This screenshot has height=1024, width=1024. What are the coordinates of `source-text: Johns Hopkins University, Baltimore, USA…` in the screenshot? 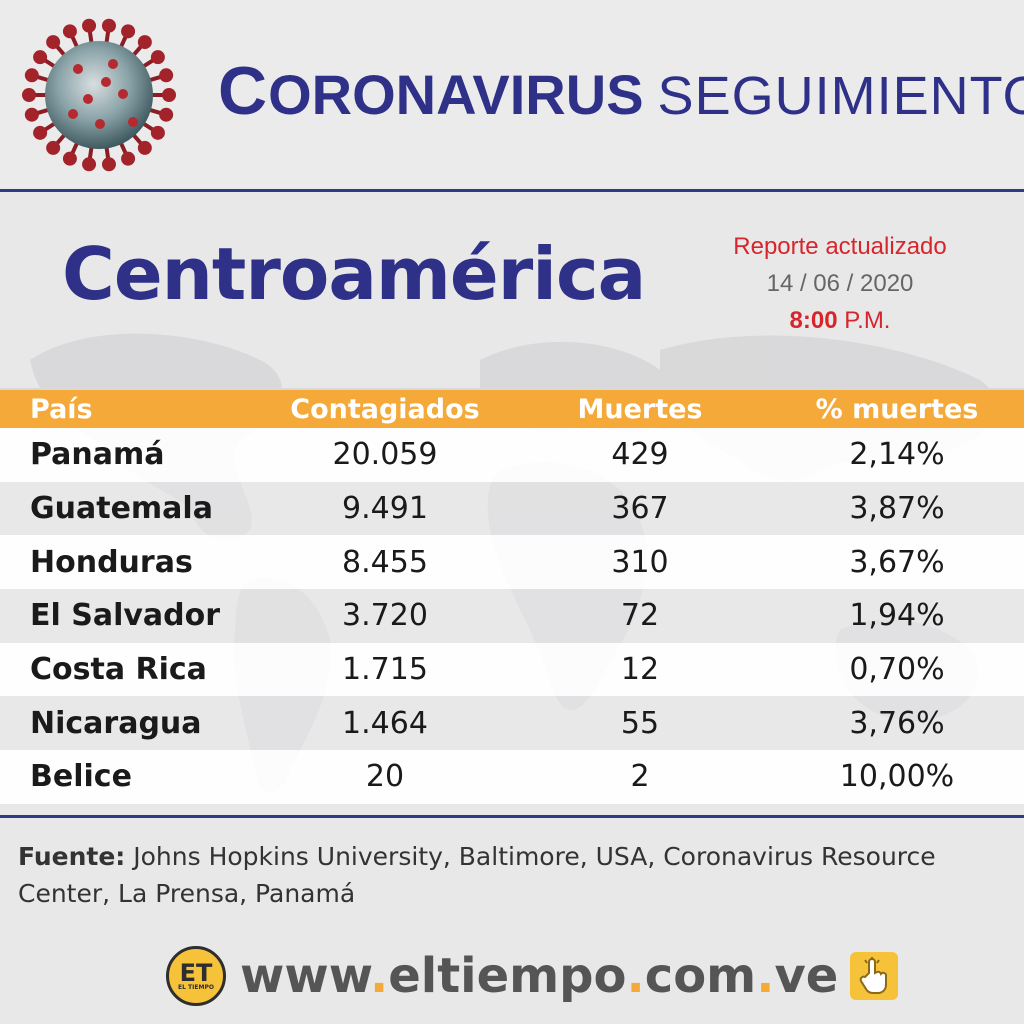 It's located at (477, 875).